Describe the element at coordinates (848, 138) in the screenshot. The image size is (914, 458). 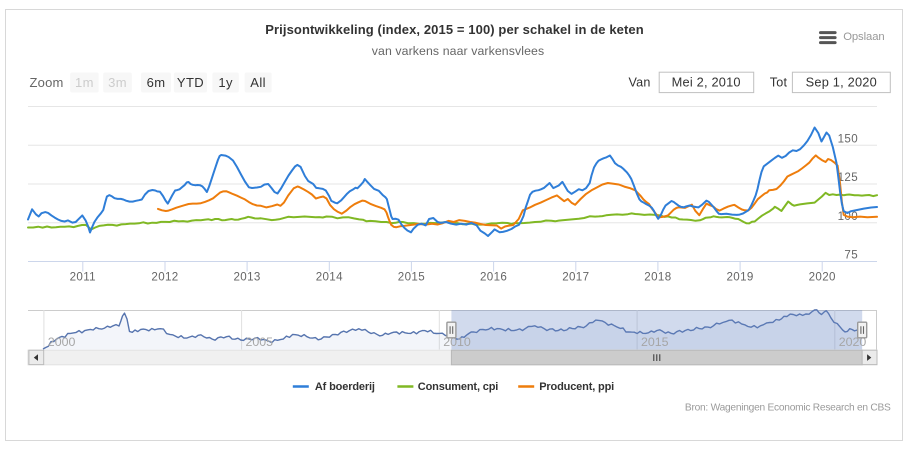
I see `svg-text: 150` at that location.